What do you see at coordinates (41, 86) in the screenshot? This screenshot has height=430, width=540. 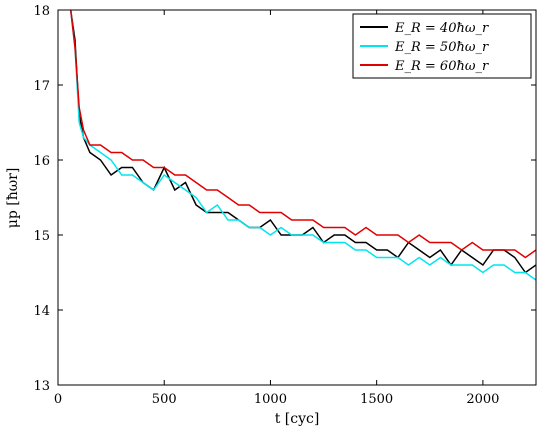 I see `y-tick-label: 17` at bounding box center [41, 86].